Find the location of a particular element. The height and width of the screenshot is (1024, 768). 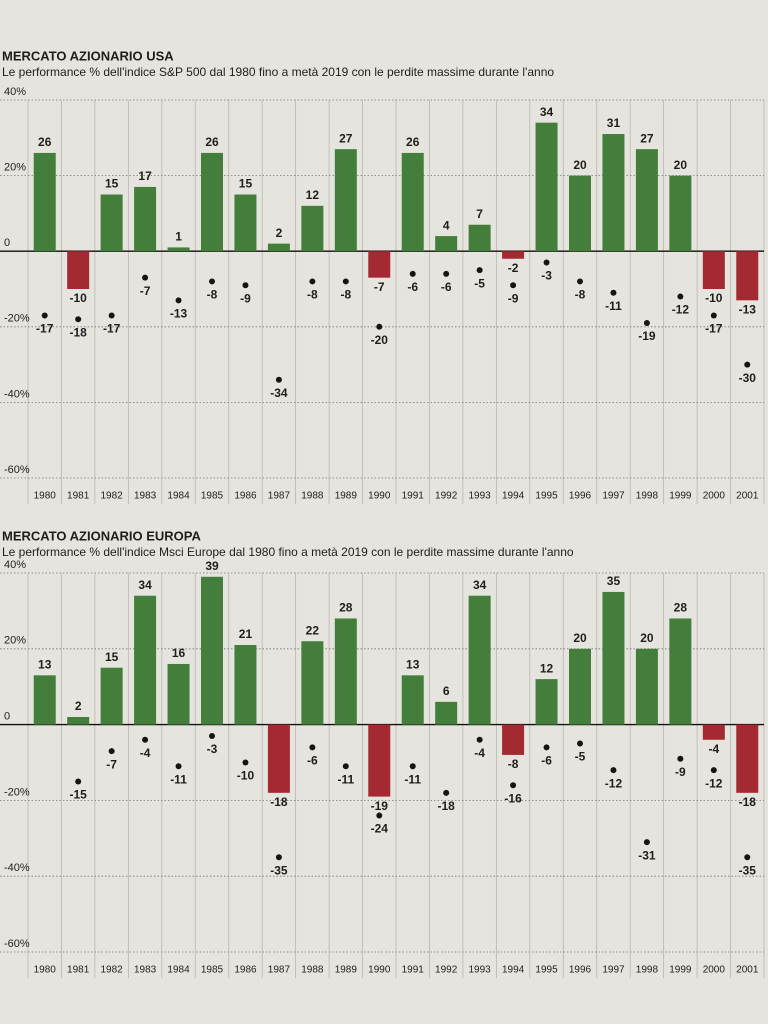

x-tick-label: 1985 is located at coordinates (212, 970).